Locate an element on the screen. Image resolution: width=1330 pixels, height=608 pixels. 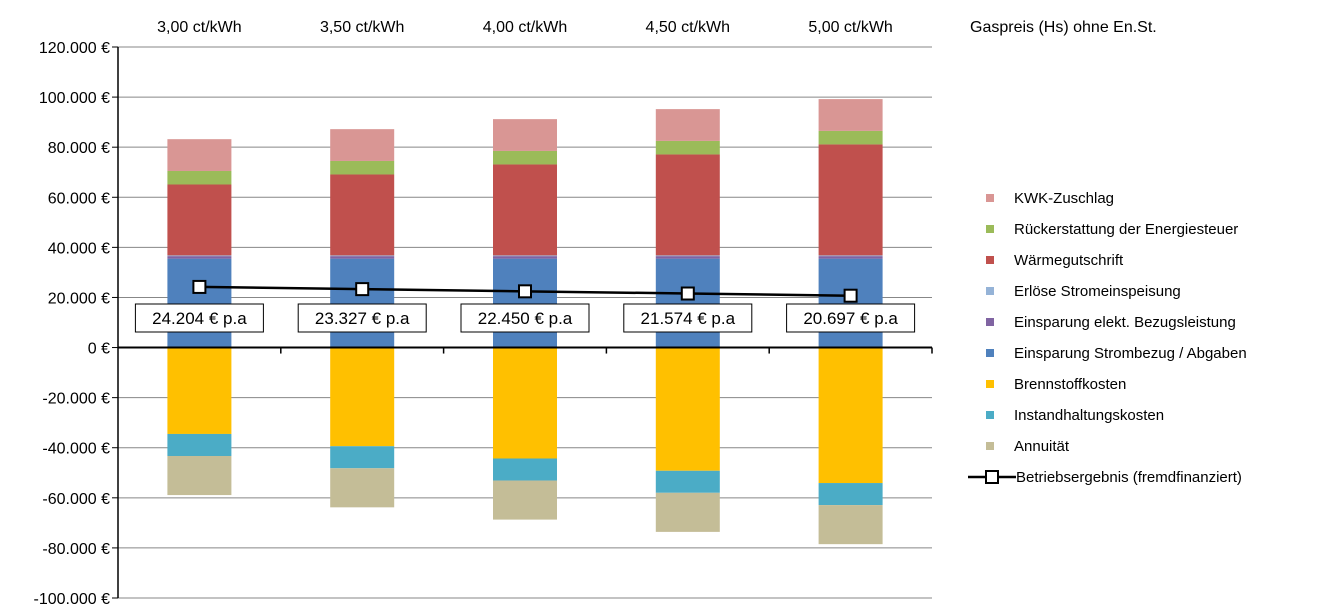
result-value-label: 23.327 € p.a is located at coordinates (362, 318).